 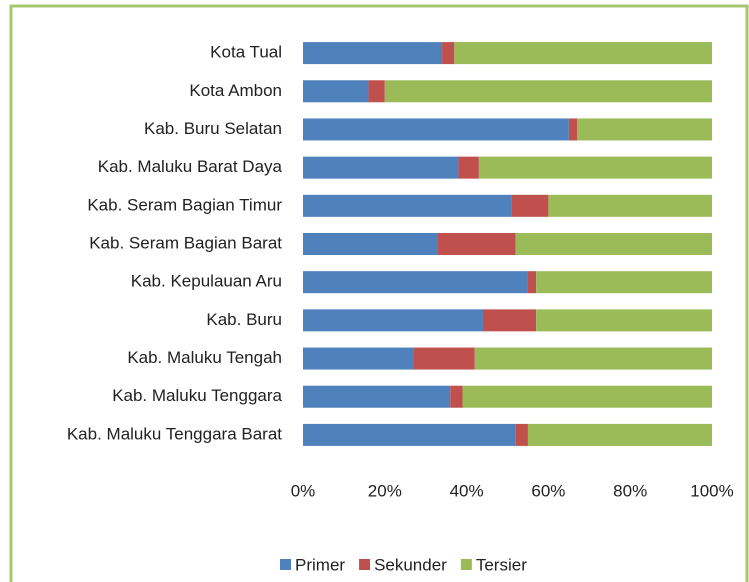 What do you see at coordinates (410, 564) in the screenshot?
I see `legend-label: Sekunder` at bounding box center [410, 564].